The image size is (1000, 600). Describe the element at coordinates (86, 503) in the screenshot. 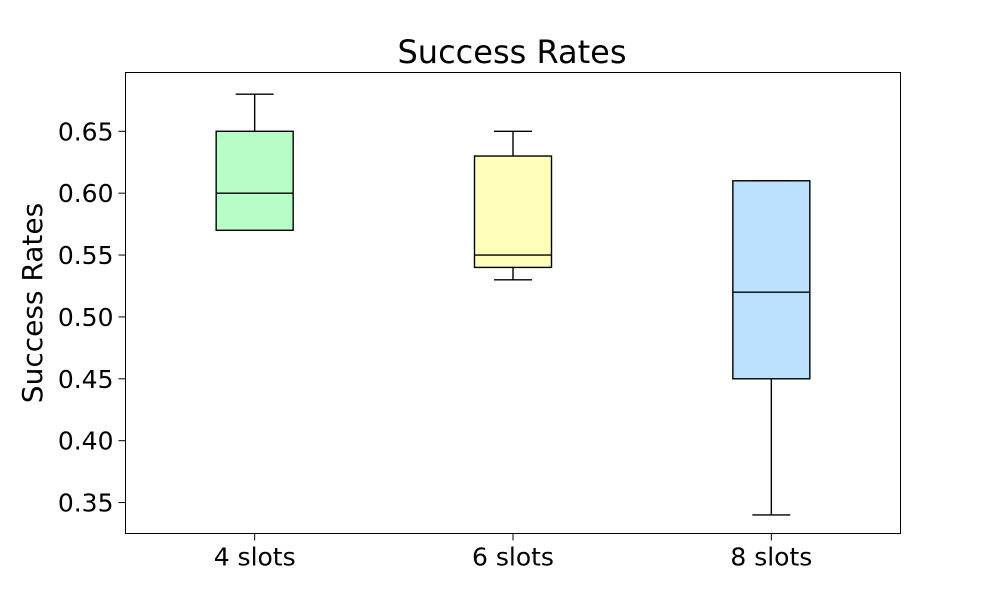

I see `y-tick-label: 0.35` at that location.